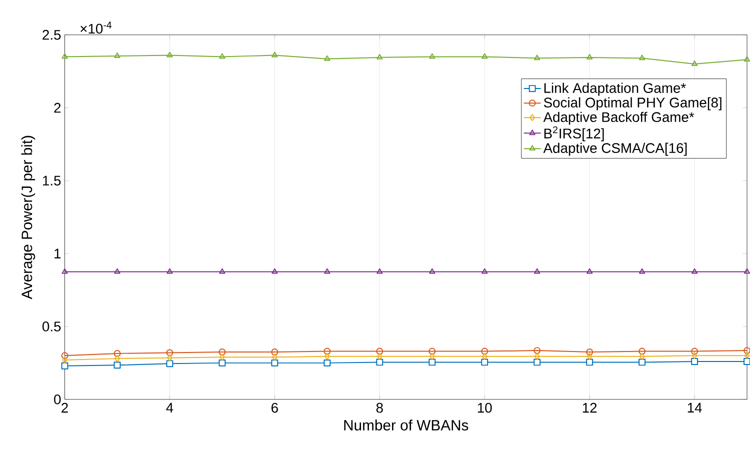 This screenshot has height=462, width=750. I want to click on x-tick-label: 4, so click(170, 407).